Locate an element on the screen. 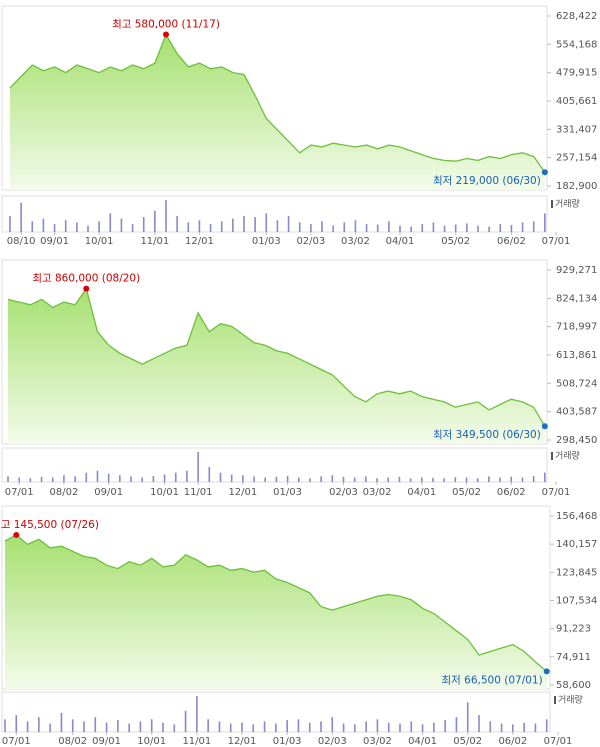  x-tick-label: 07/01 is located at coordinates (556, 492).